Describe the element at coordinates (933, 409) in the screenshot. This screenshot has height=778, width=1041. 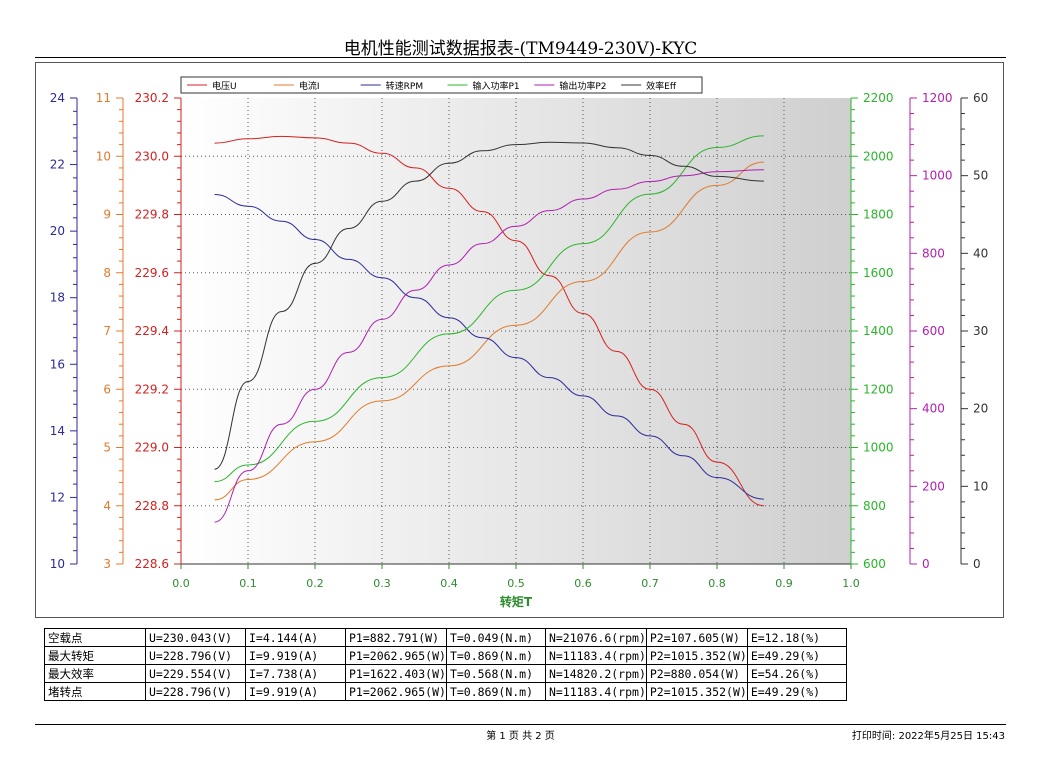
I see `p2-tick-label: 400` at that location.